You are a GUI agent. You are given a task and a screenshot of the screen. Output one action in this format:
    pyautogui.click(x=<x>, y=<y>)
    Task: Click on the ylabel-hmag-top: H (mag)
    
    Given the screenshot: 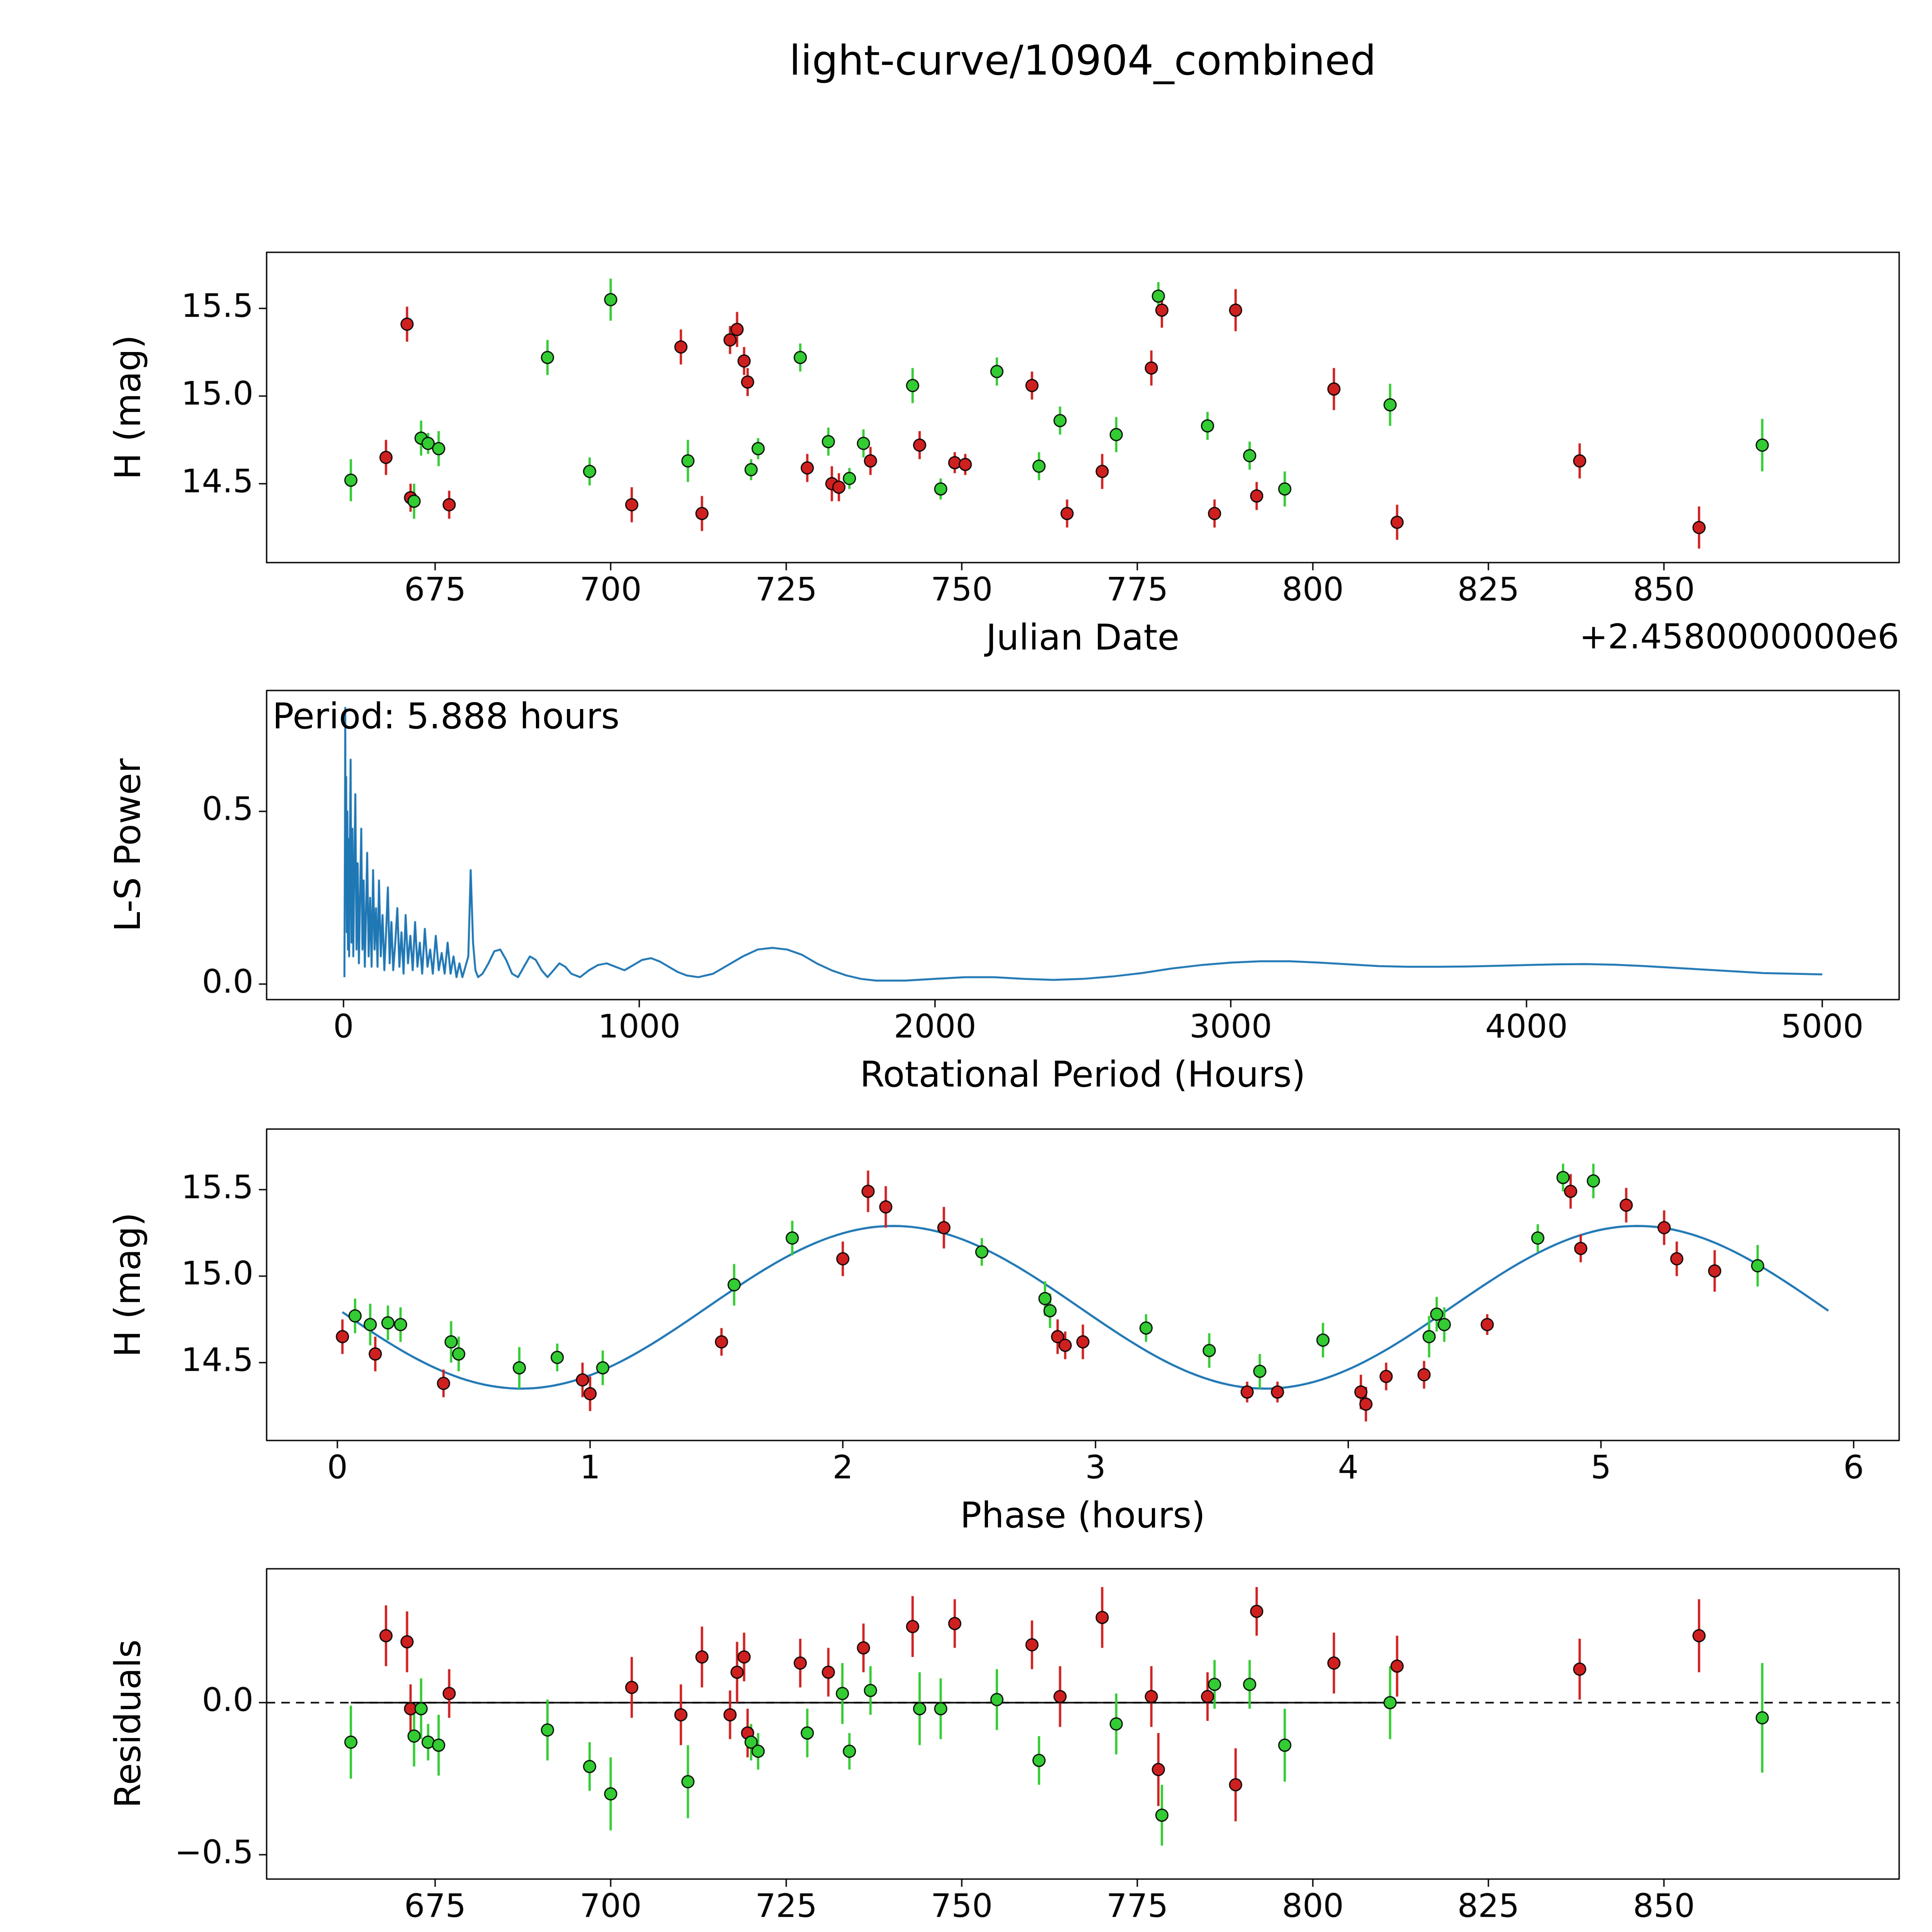 What is the action you would take?
    pyautogui.click(x=128, y=407)
    